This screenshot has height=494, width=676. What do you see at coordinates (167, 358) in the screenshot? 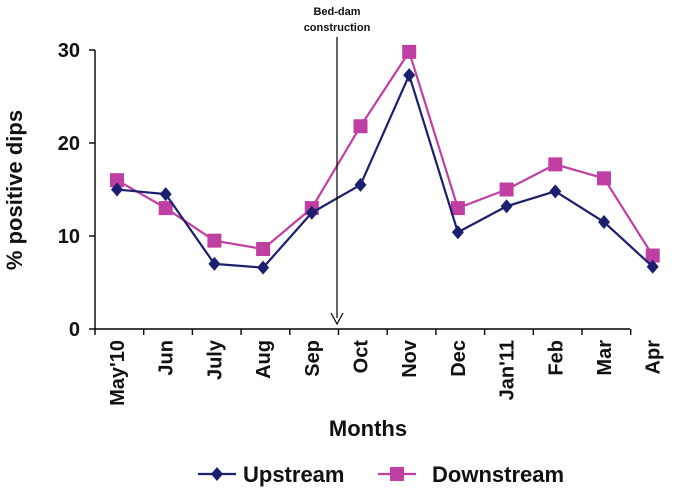
I see `x-tick-label: Jun` at bounding box center [167, 358].